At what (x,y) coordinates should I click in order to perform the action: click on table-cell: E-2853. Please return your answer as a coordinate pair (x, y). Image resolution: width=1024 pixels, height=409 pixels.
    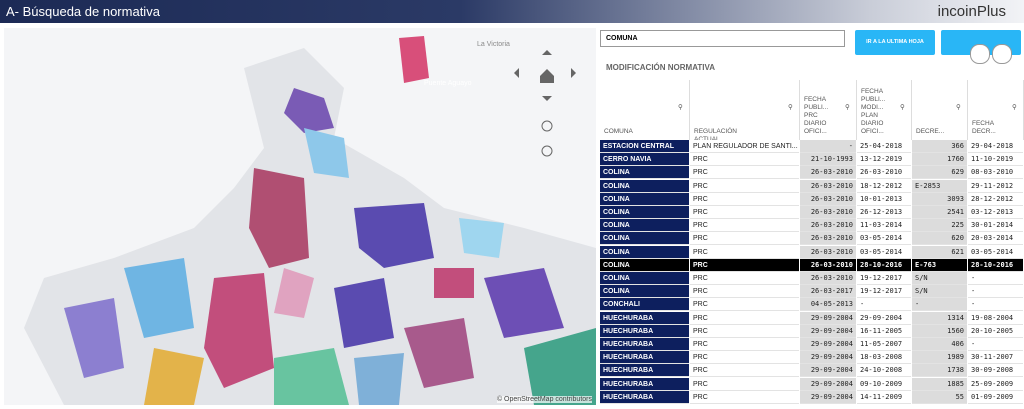
    Looking at the image, I should click on (939, 186).